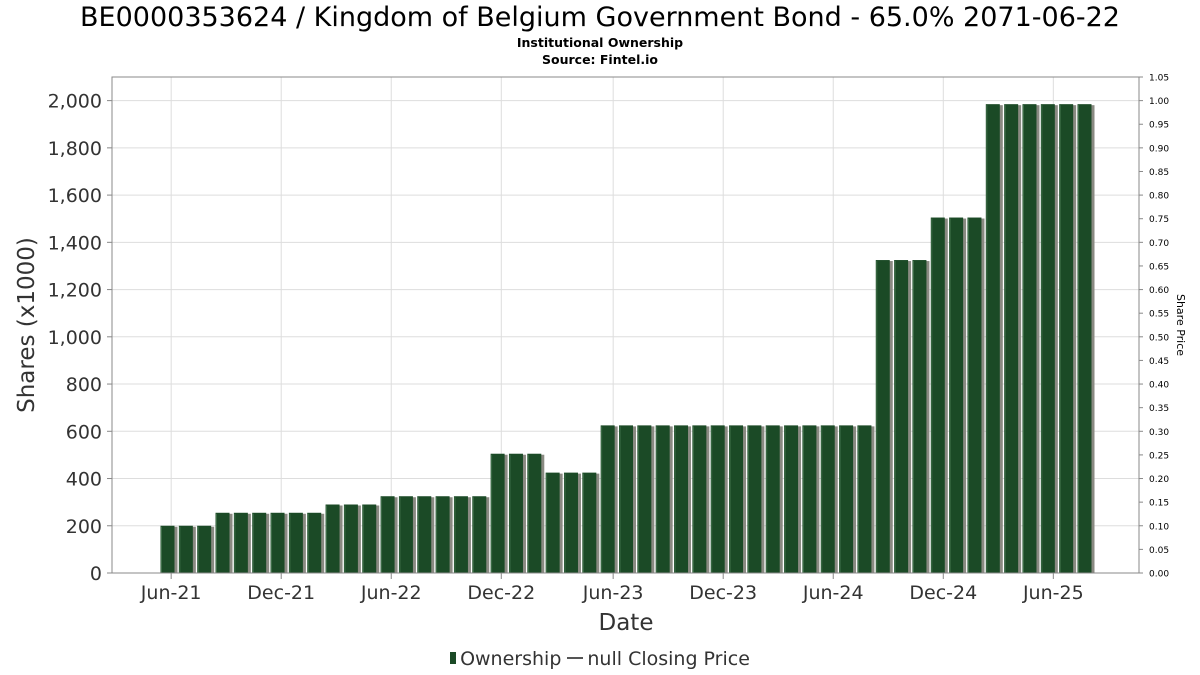 The height and width of the screenshot is (675, 1200). I want to click on x-tick-label: Dec-23, so click(723, 593).